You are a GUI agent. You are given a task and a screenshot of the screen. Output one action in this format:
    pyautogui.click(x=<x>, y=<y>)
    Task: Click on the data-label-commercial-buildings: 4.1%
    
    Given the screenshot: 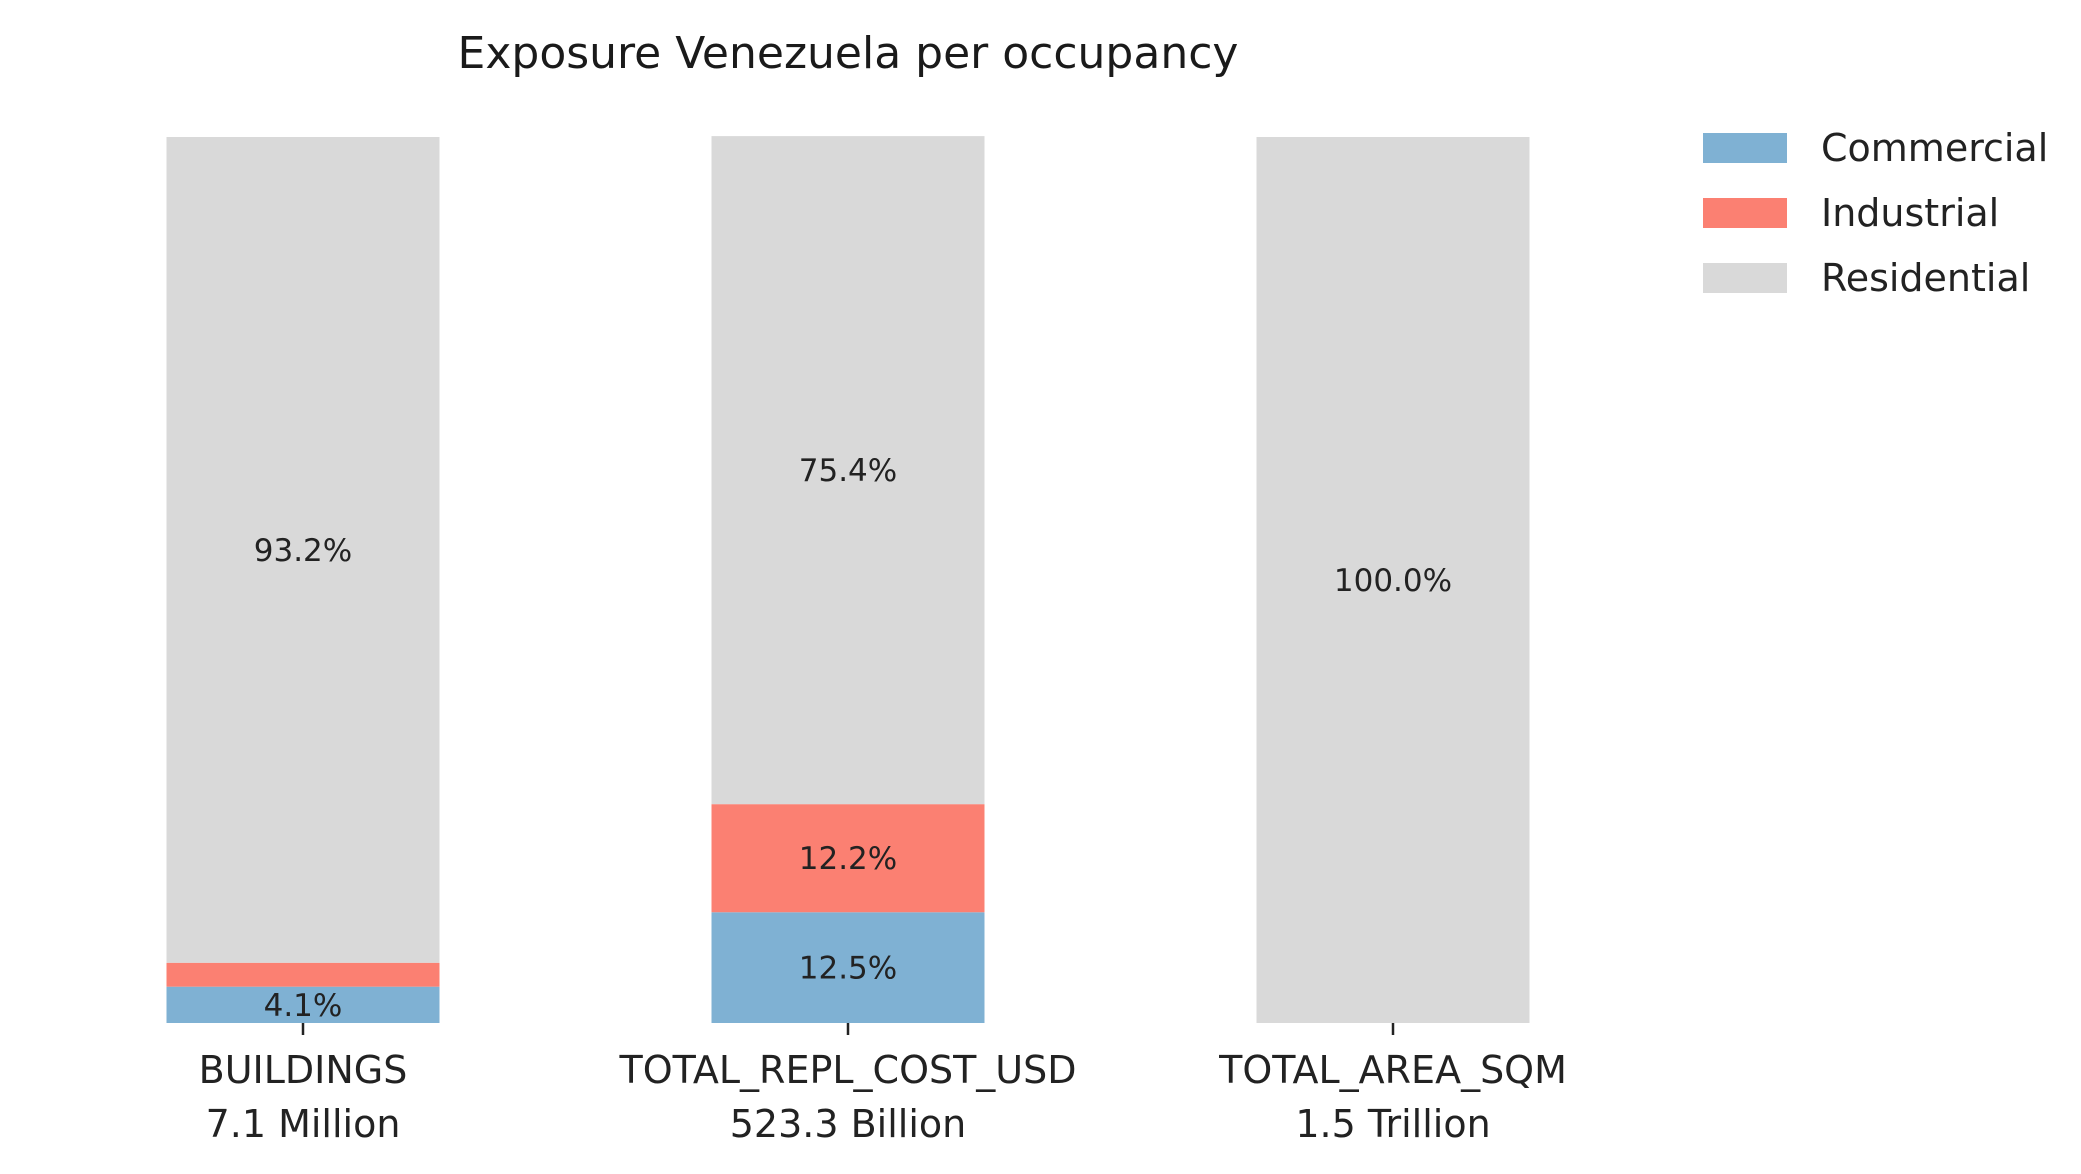 What is the action you would take?
    pyautogui.click(x=303, y=1006)
    